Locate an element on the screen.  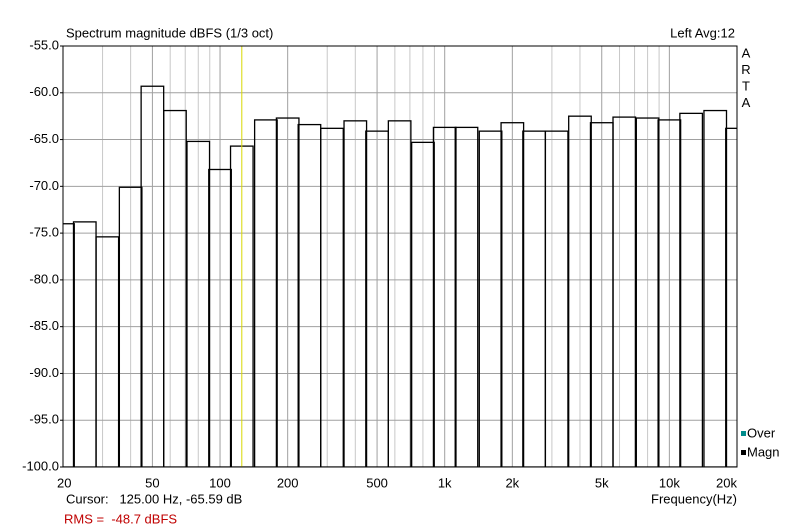
x-tick-label: 5k is located at coordinates (602, 482).